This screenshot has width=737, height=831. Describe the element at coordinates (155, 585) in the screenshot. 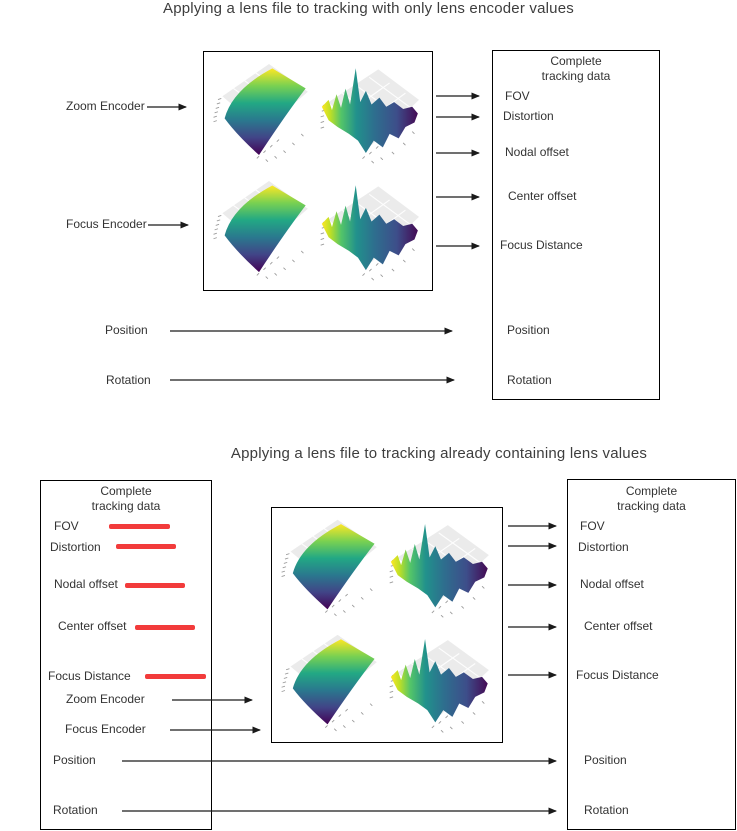

I see `strike-line-nodal-offset` at that location.